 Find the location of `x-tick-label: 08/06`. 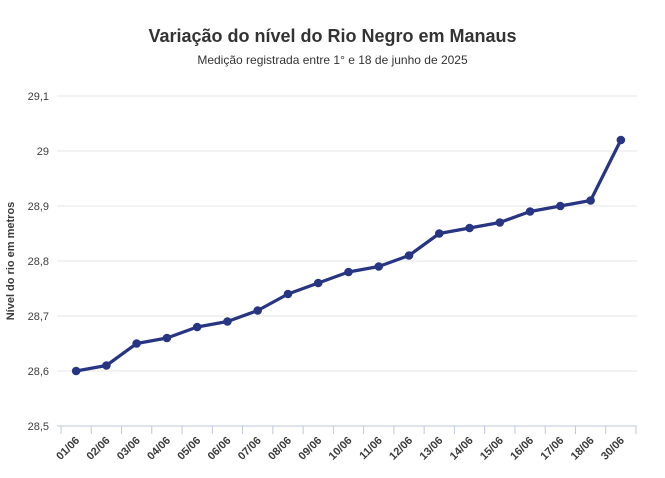

x-tick-label: 08/06 is located at coordinates (280, 449).